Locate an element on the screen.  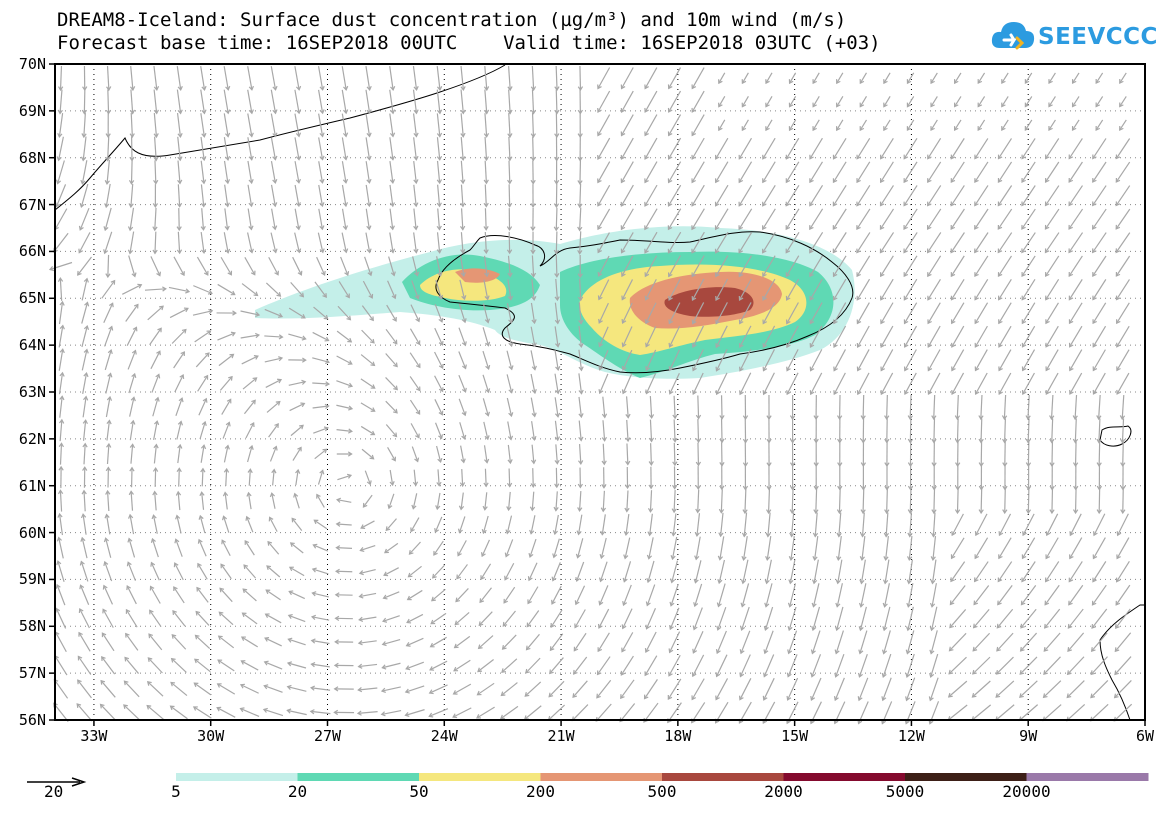
lat-label: 59N is located at coordinates (32, 579).